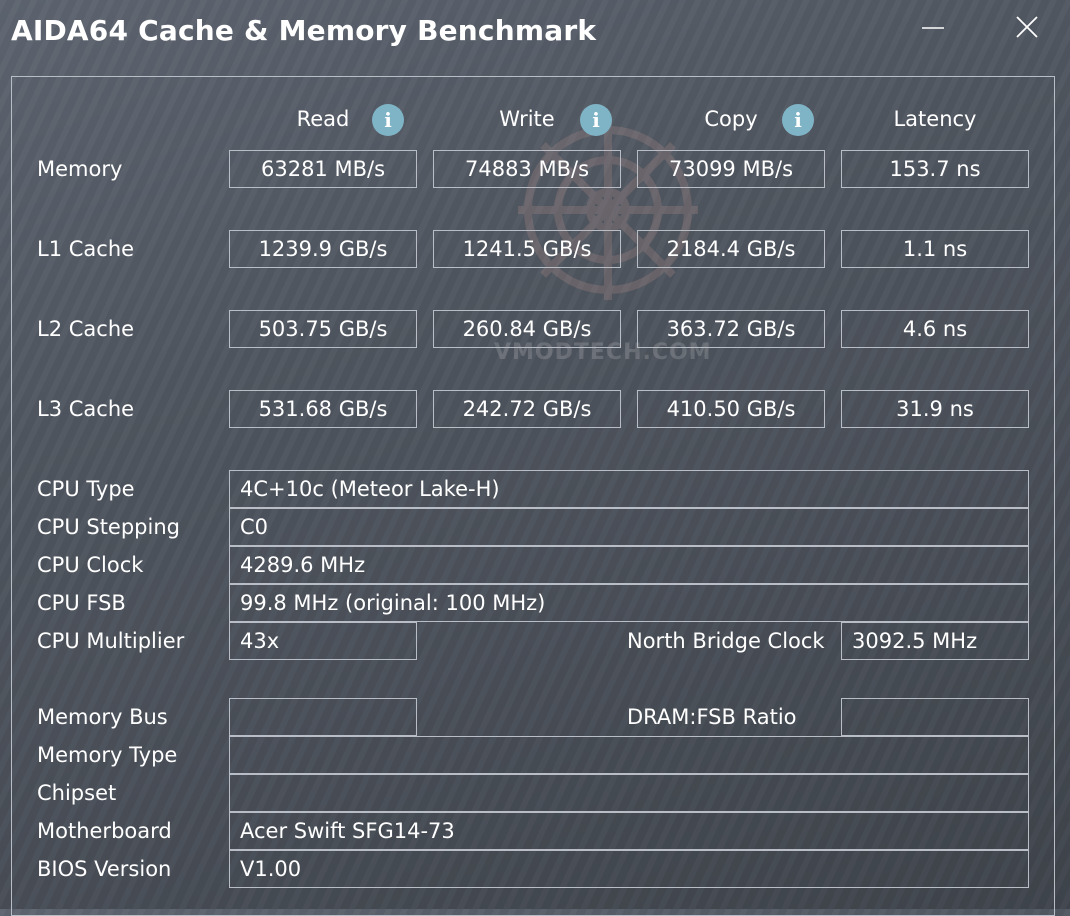  What do you see at coordinates (629, 565) in the screenshot?
I see `cpu-clock-value: 4289.6 MHz` at bounding box center [629, 565].